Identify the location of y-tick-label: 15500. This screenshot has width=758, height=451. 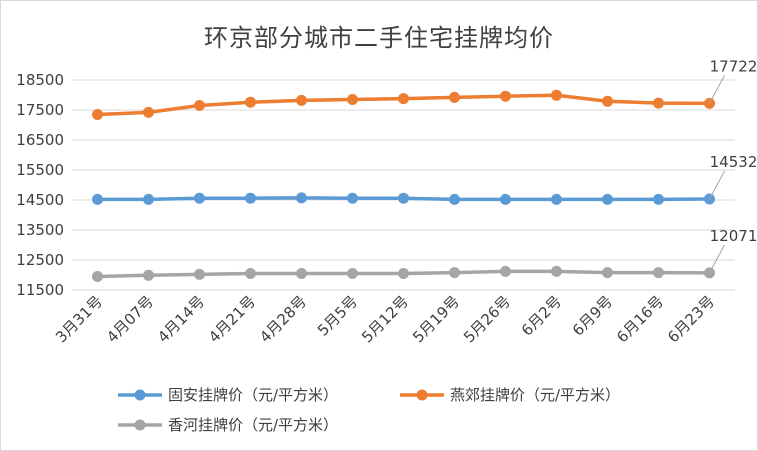
(40, 170).